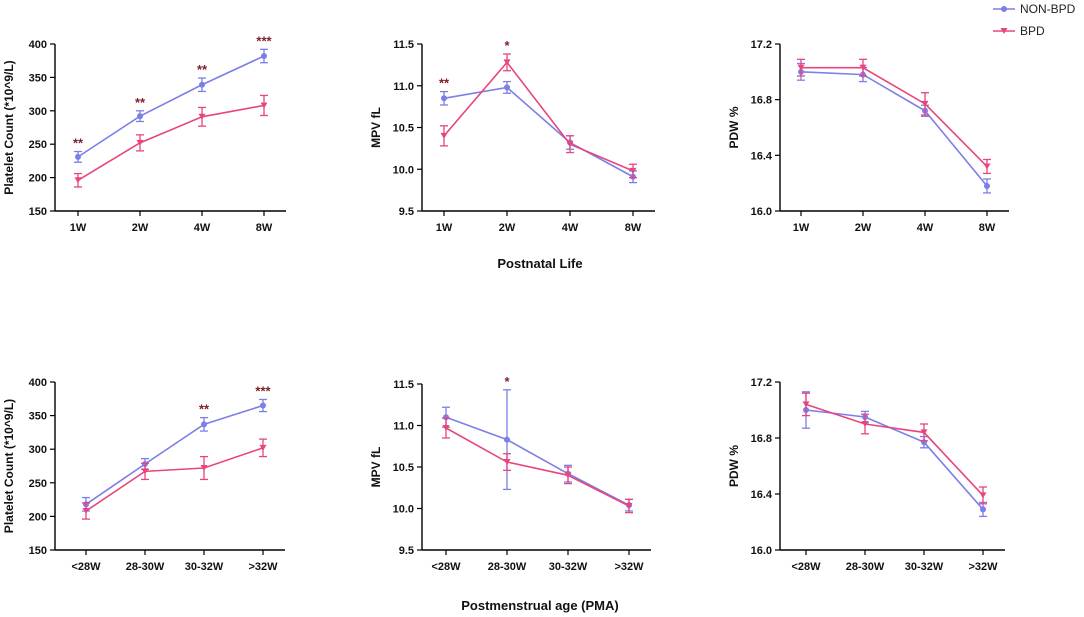 The image size is (1084, 617). What do you see at coordinates (38, 383) in the screenshot?
I see `y-tick-label: 400` at bounding box center [38, 383].